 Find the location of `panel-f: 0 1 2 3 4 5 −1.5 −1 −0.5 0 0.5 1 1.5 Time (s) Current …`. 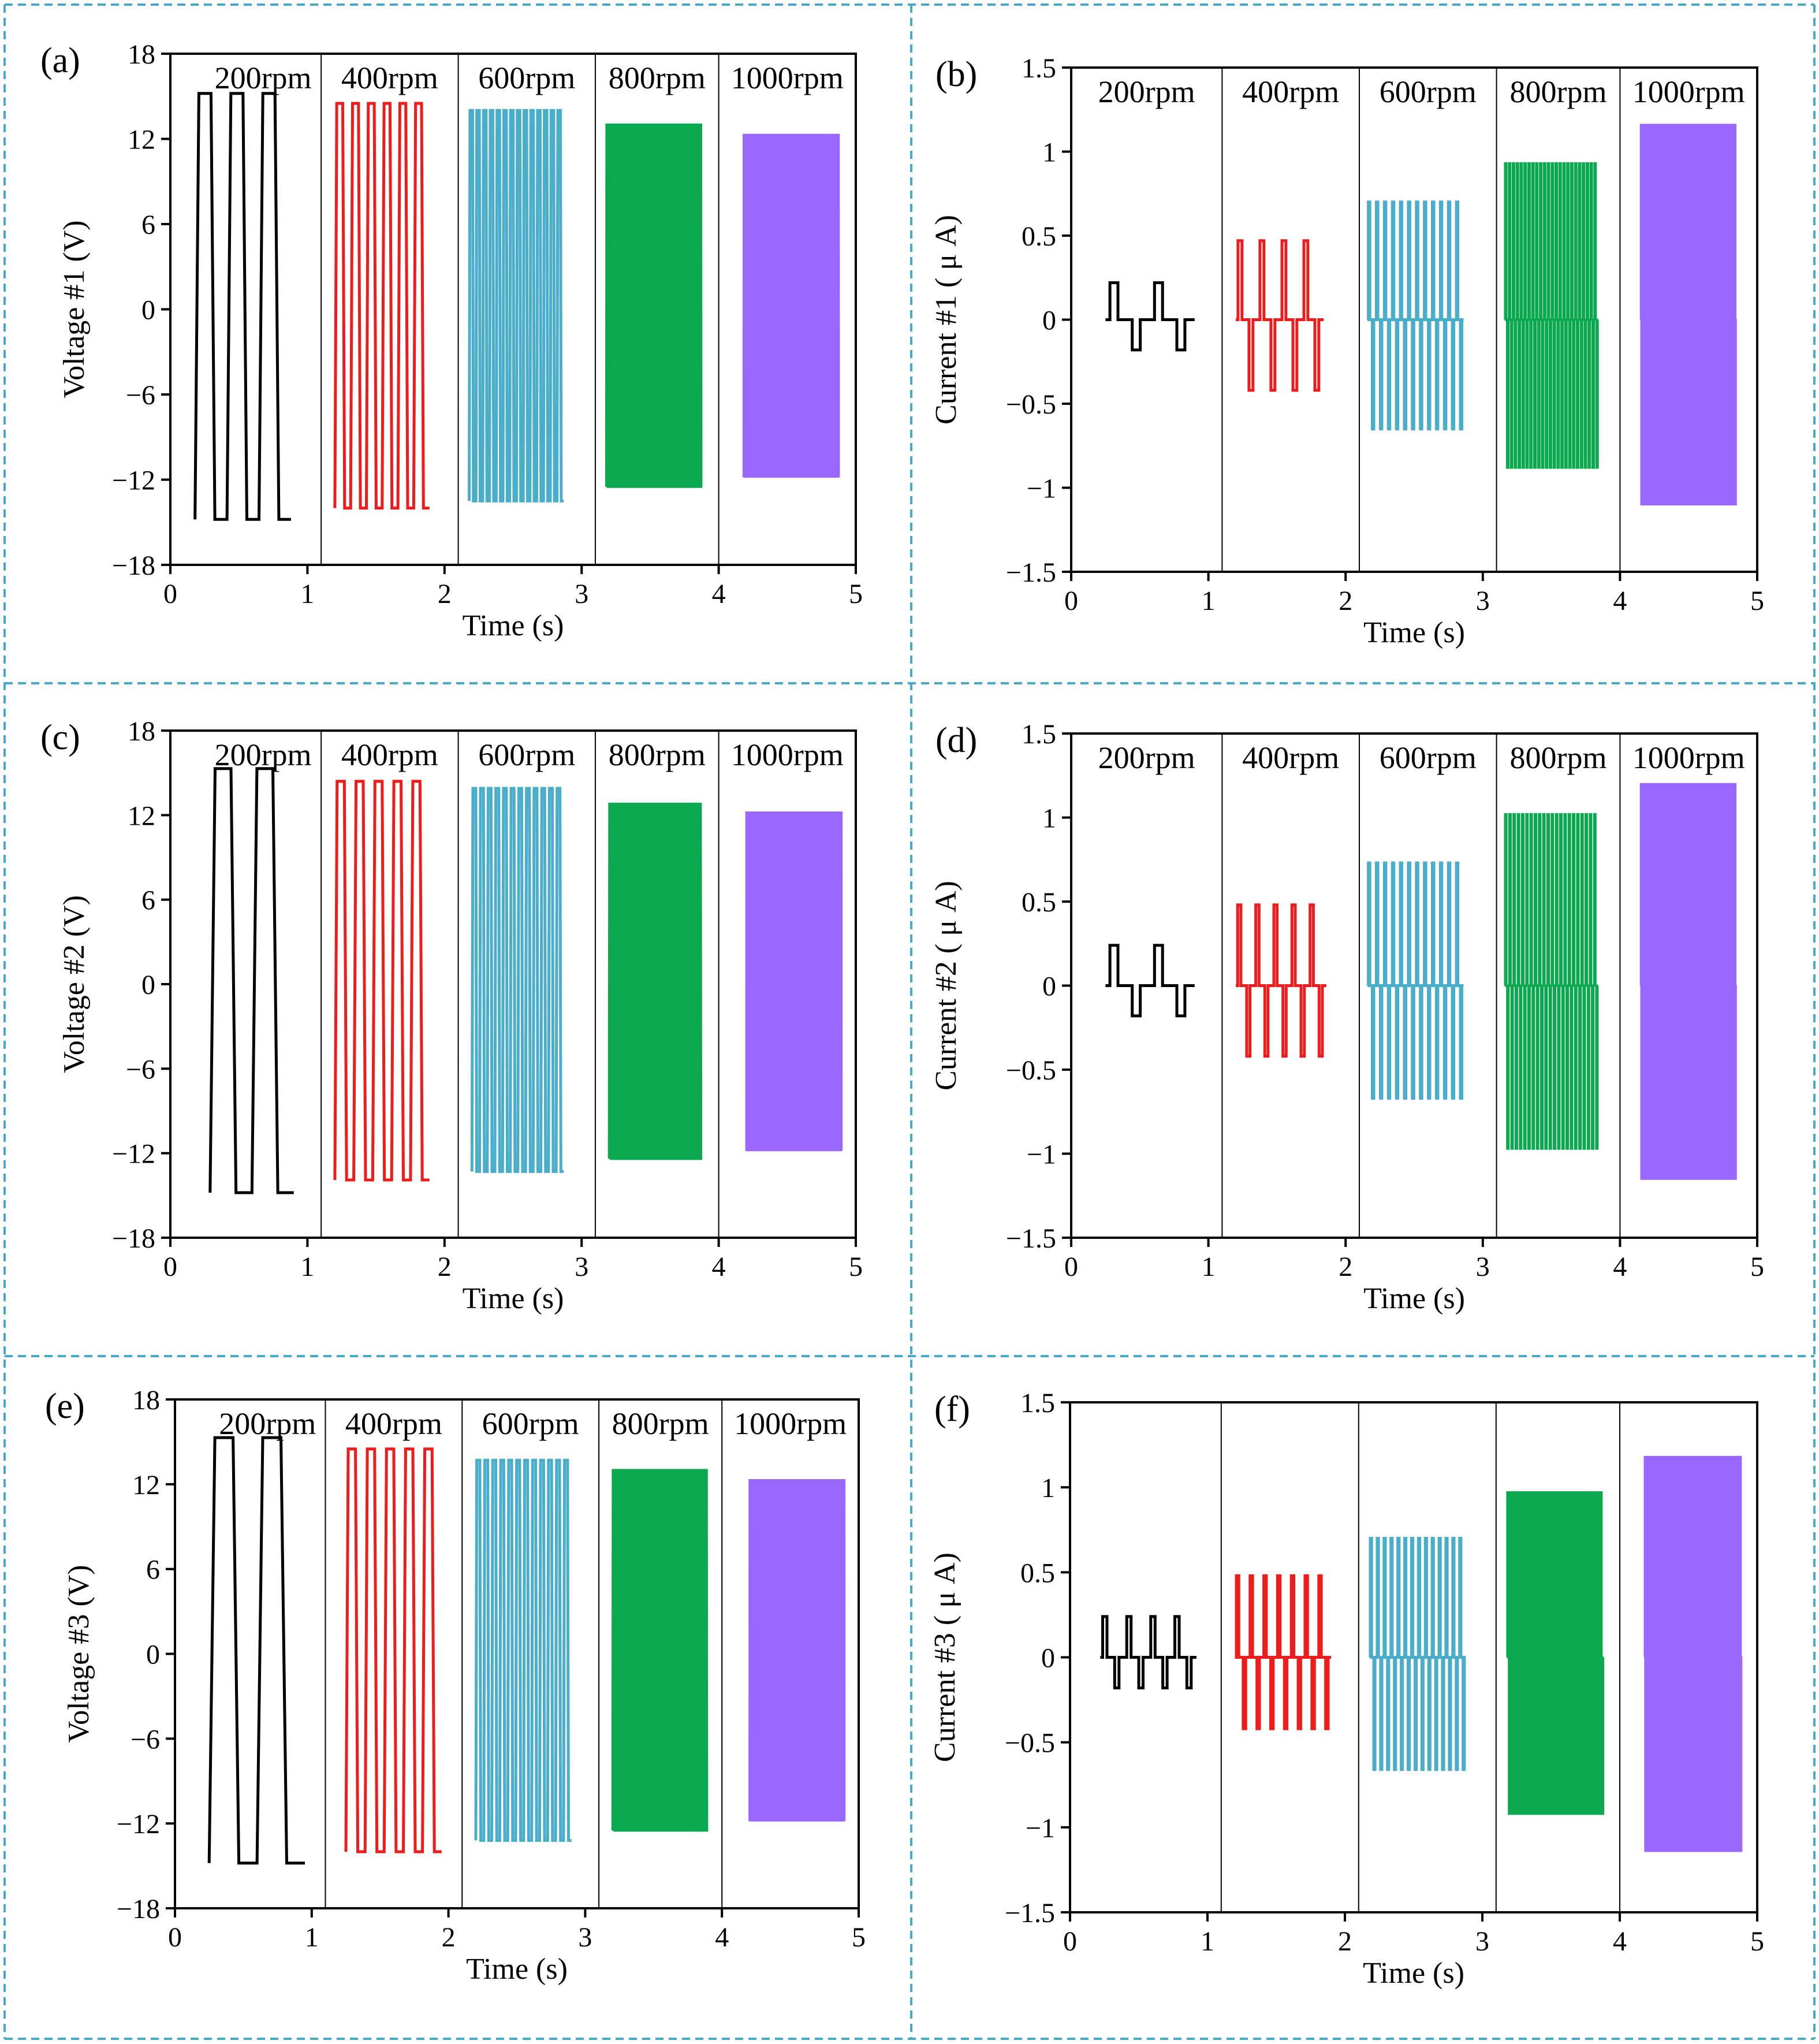

panel-f: 0 1 2 3 4 5 −1.5 −1 −0.5 0 0.5 1 1.5 Time (s) Current … is located at coordinates (1346, 1689).